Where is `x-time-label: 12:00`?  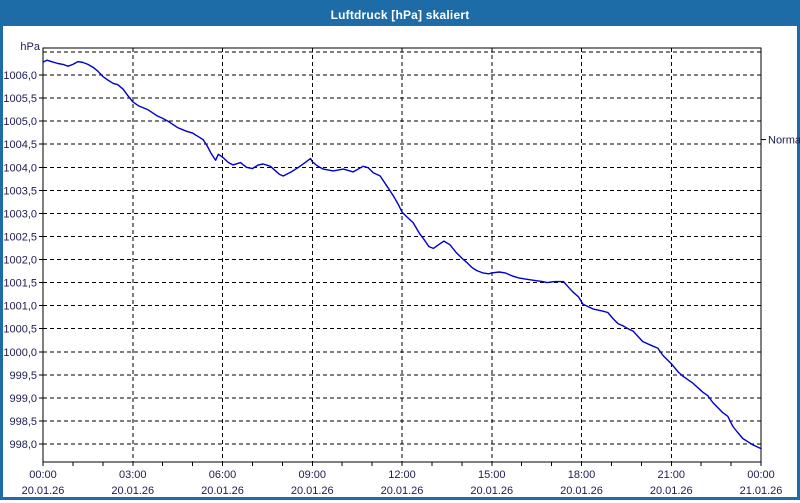
x-time-label: 12:00 is located at coordinates (402, 475).